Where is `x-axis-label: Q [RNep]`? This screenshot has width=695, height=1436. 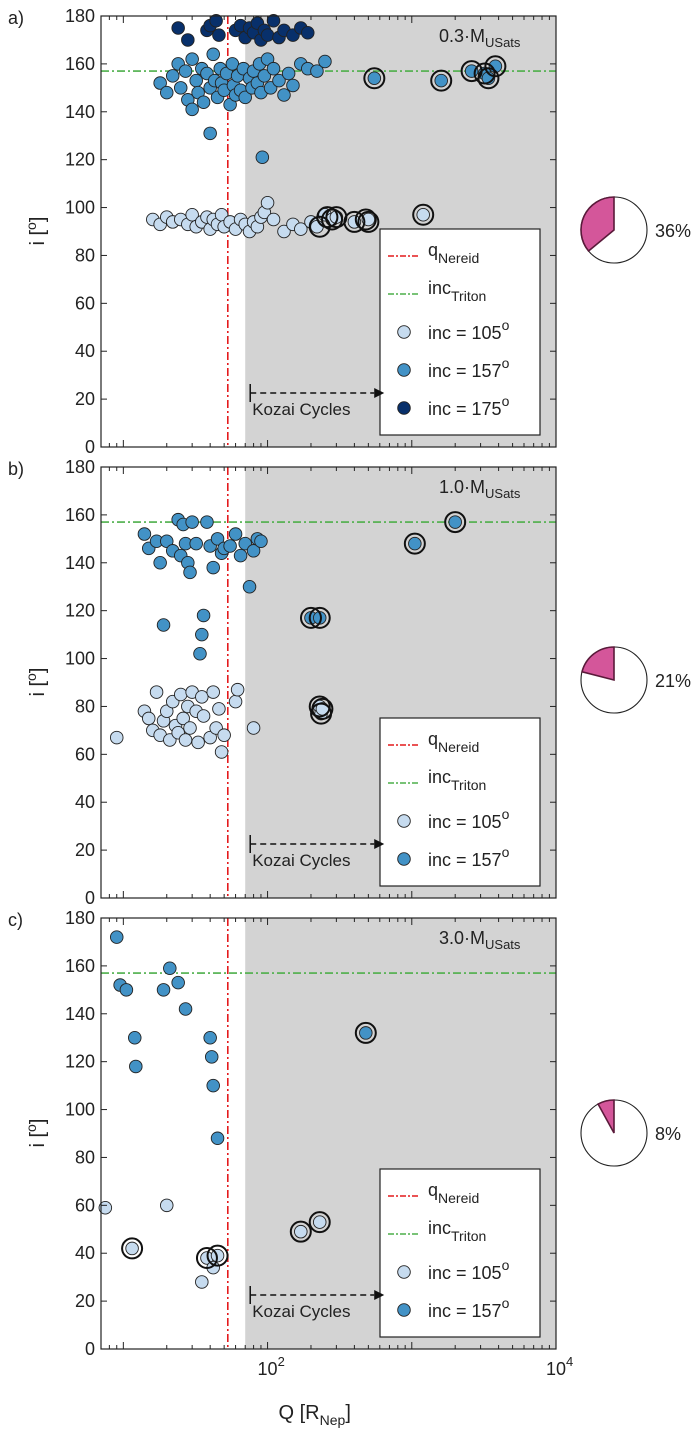 x-axis-label: Q [RNep] is located at coordinates (315, 1415).